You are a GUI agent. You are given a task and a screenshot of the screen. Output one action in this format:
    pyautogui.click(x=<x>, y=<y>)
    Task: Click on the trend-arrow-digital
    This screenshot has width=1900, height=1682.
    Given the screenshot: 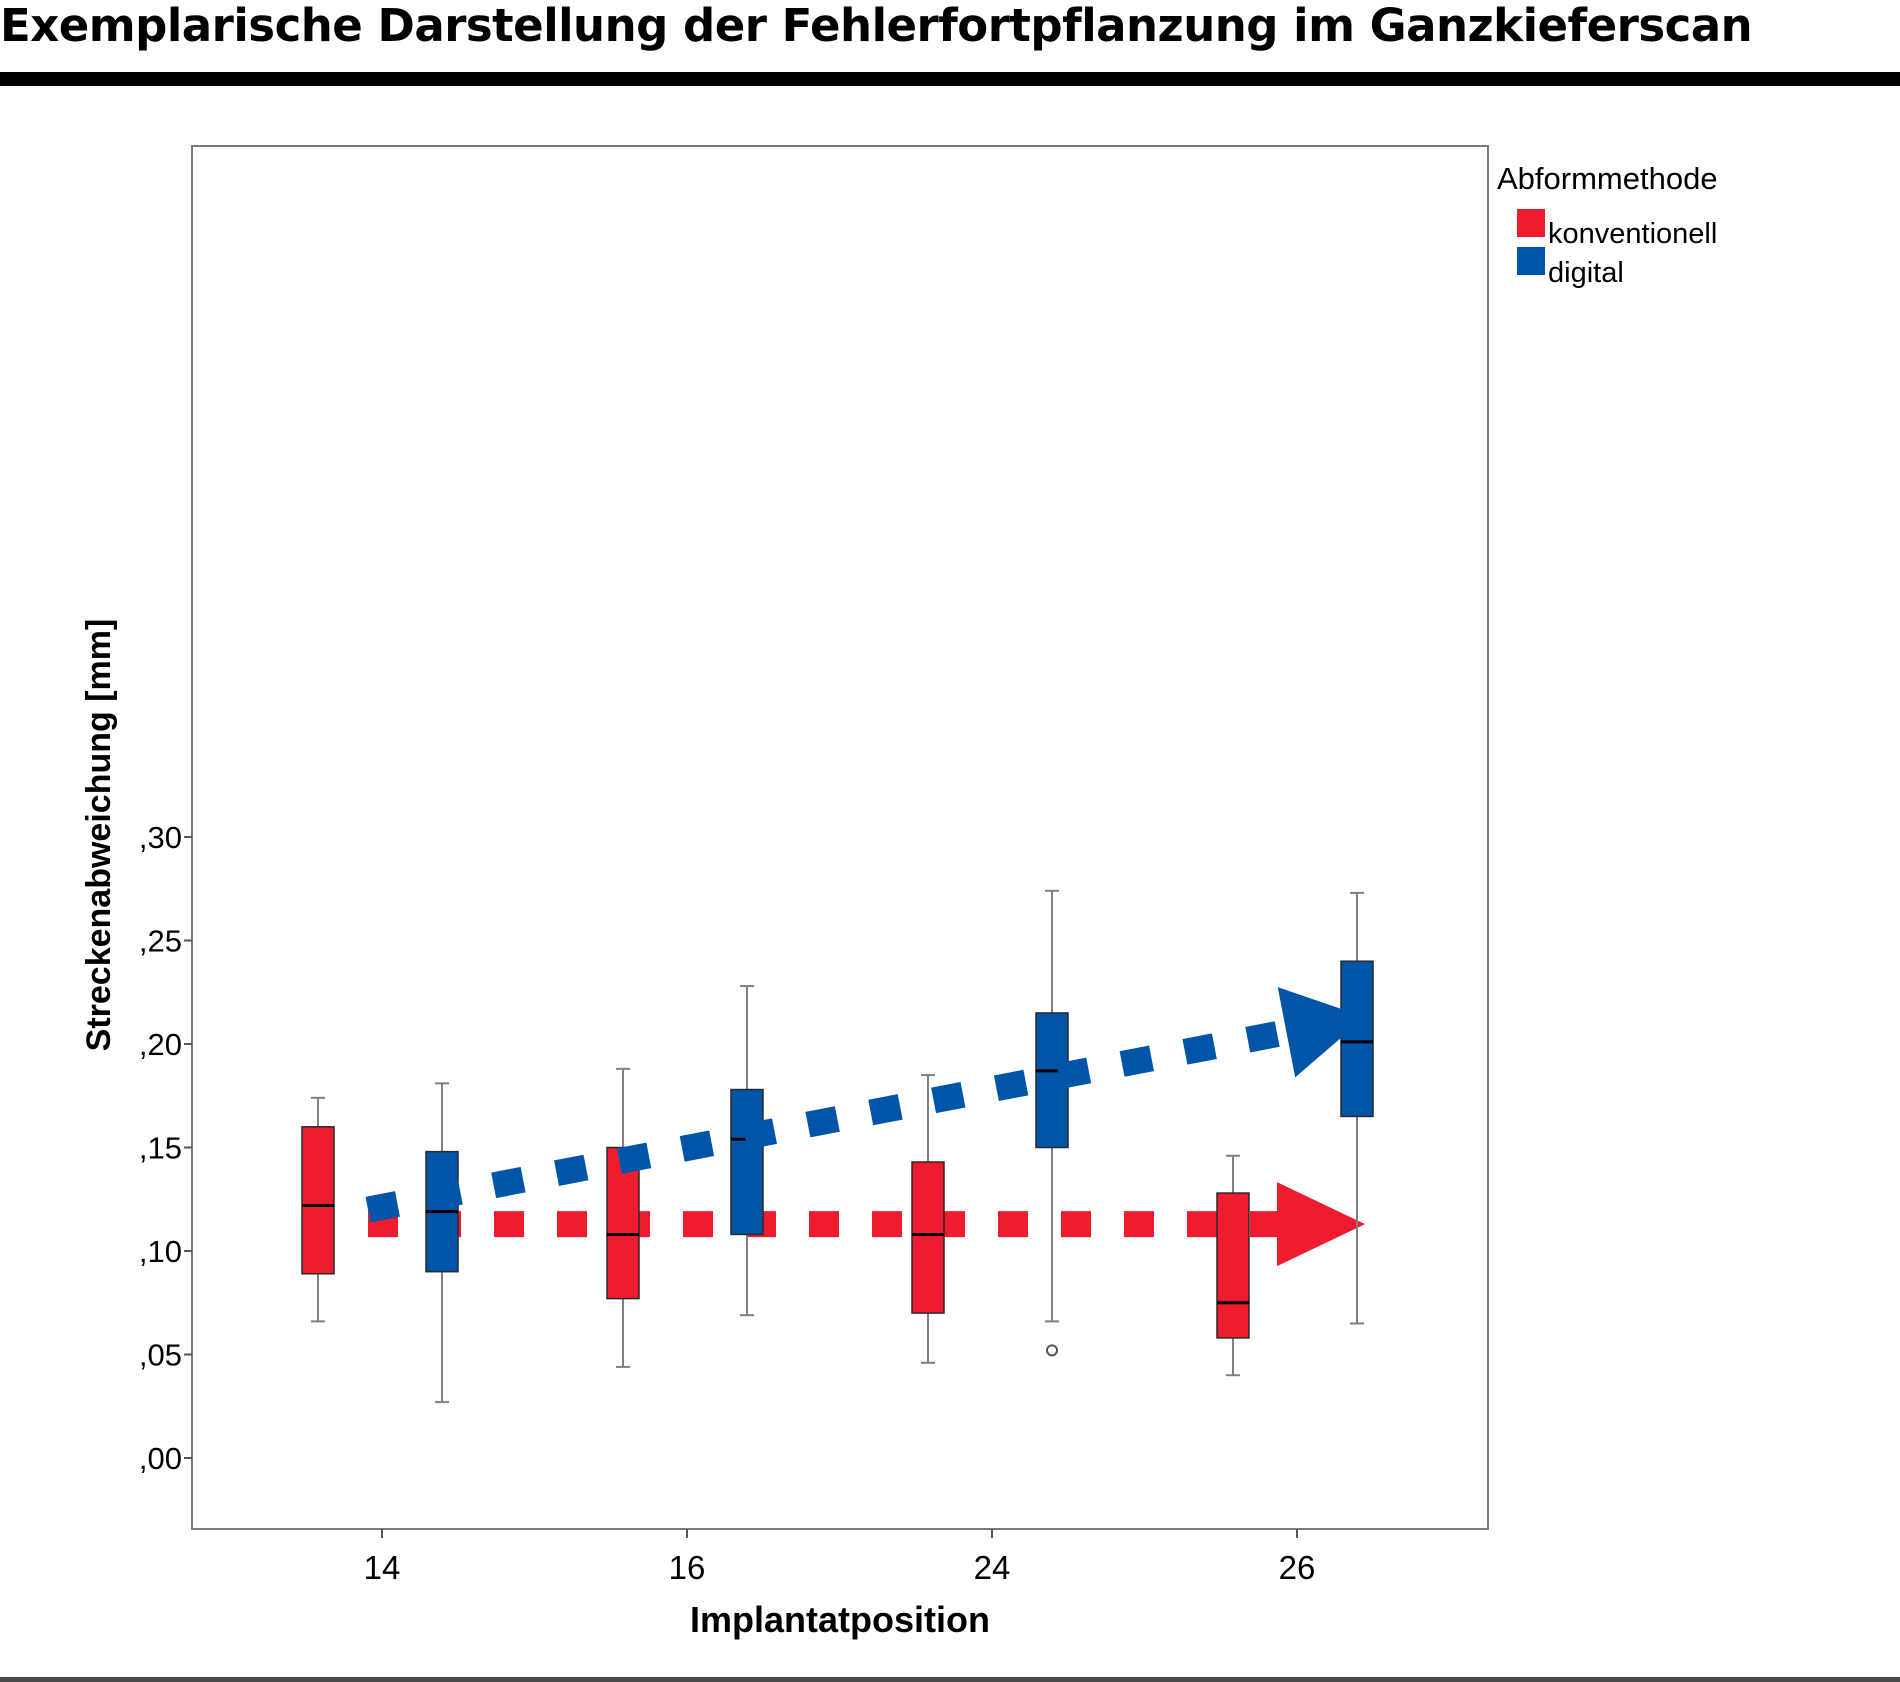 What is the action you would take?
    pyautogui.click(x=865, y=1105)
    